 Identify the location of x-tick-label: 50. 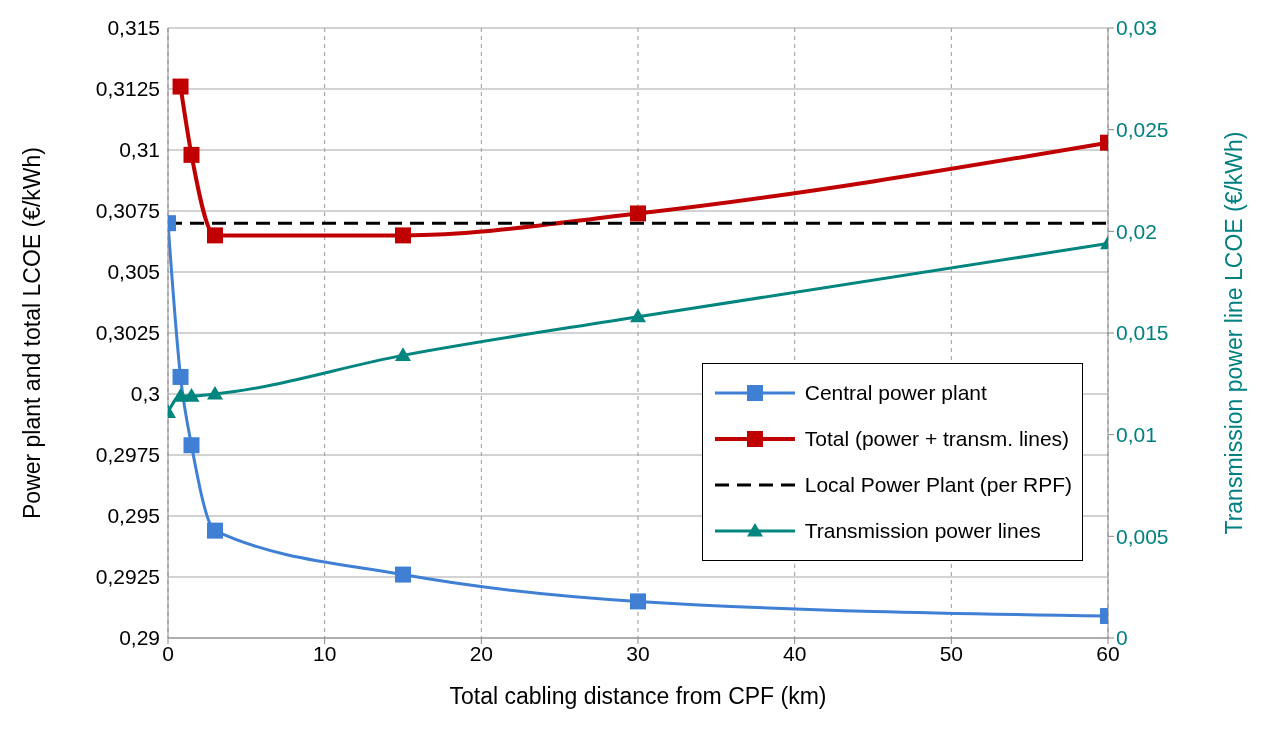
(951, 653).